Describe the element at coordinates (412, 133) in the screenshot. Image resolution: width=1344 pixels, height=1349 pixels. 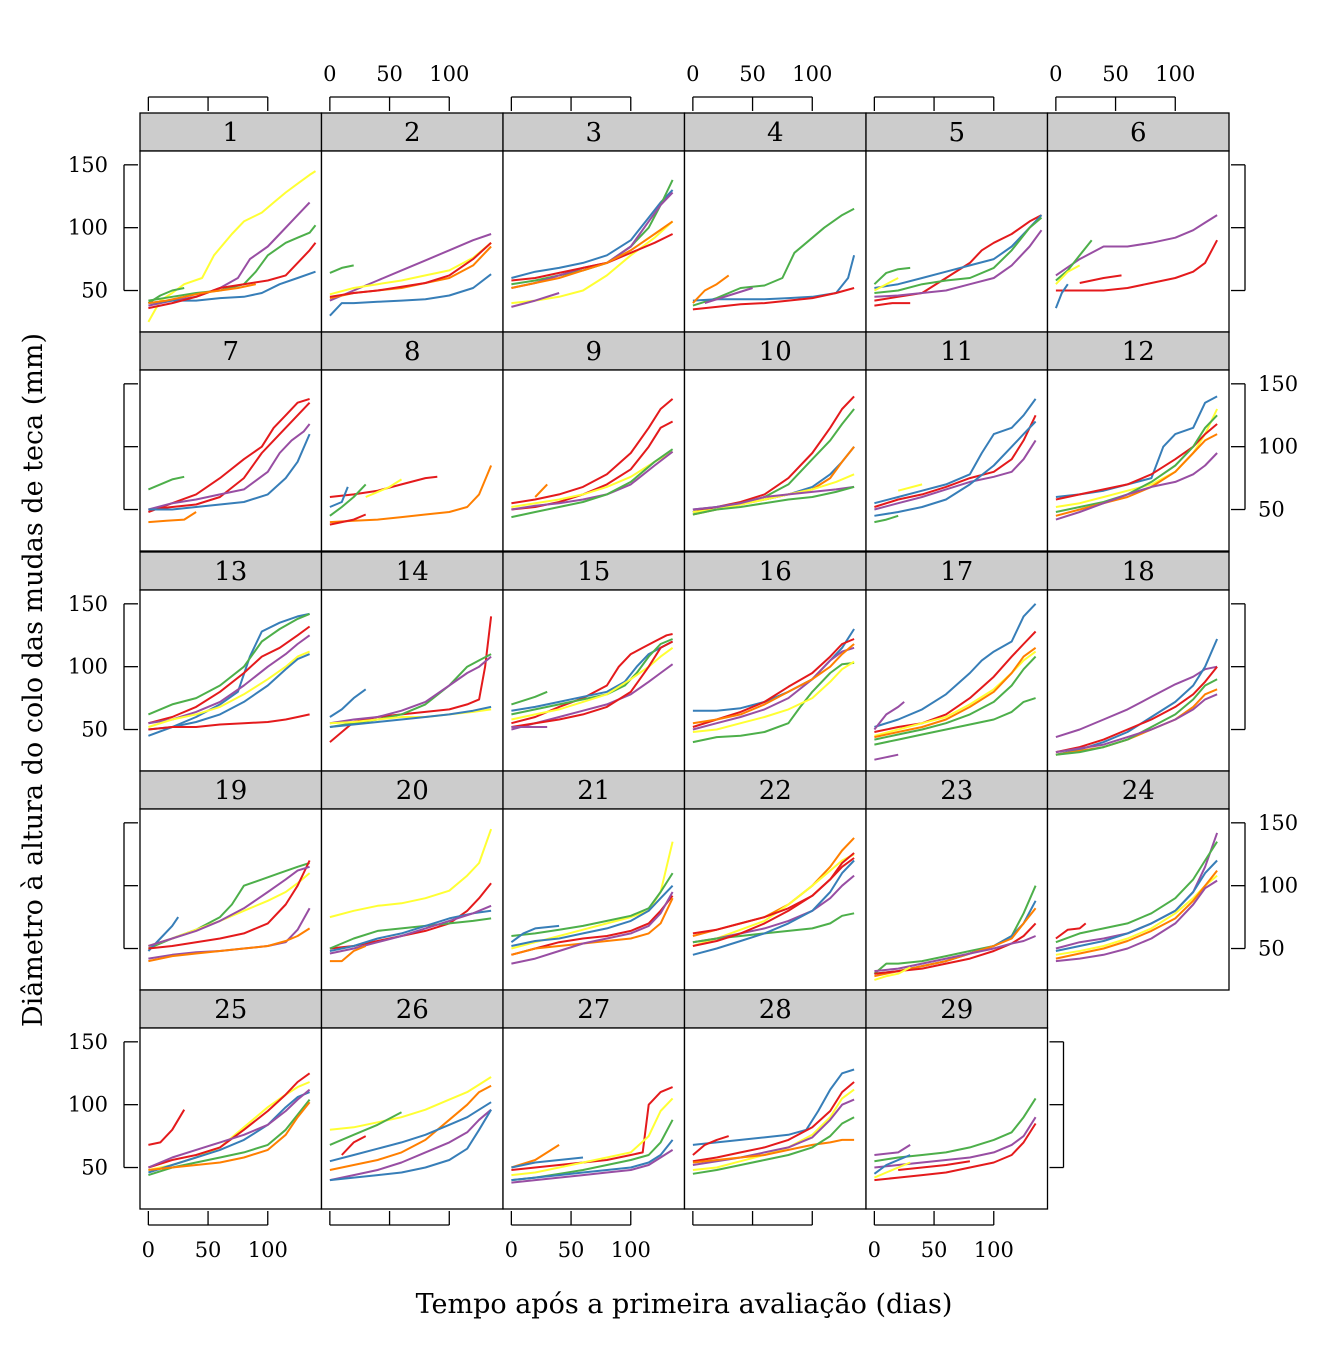
I see `panel-strip-label-2: 2` at that location.